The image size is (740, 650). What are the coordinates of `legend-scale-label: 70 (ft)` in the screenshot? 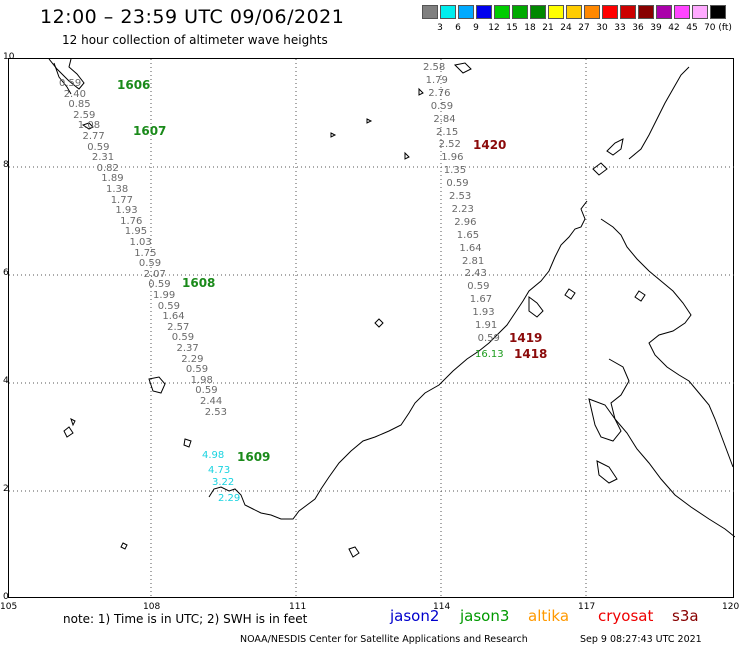 It's located at (718, 28).